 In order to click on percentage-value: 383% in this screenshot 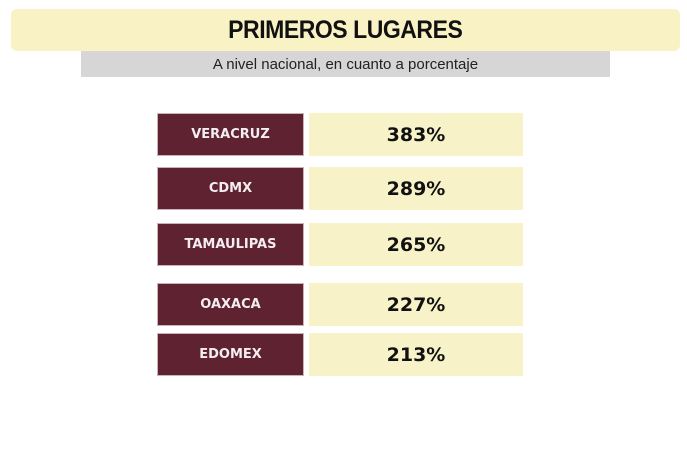, I will do `click(416, 134)`.